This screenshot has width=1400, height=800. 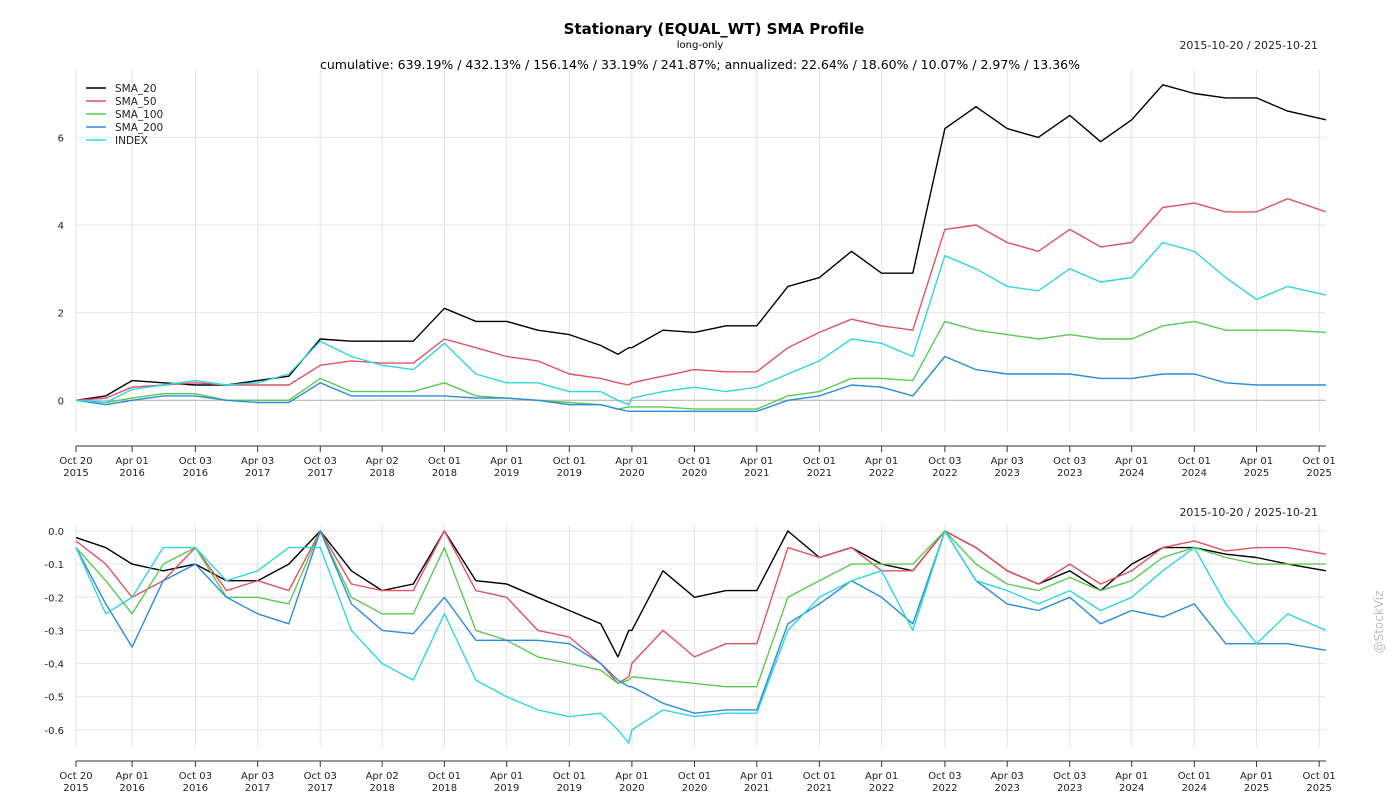 What do you see at coordinates (257, 473) in the screenshot?
I see `top-xtick-year: 2017` at bounding box center [257, 473].